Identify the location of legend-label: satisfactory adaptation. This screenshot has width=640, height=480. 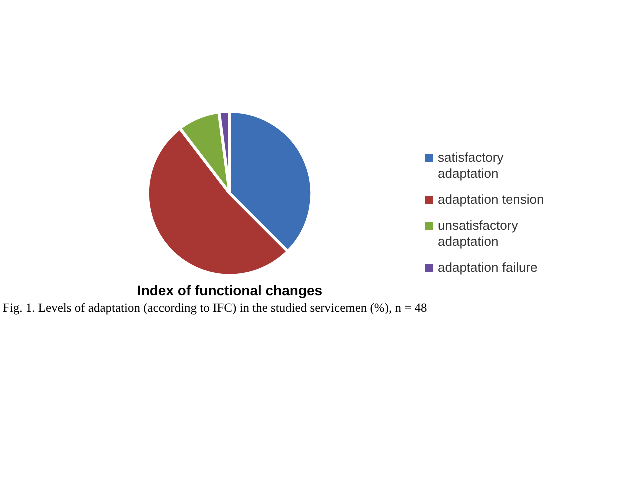
(471, 166).